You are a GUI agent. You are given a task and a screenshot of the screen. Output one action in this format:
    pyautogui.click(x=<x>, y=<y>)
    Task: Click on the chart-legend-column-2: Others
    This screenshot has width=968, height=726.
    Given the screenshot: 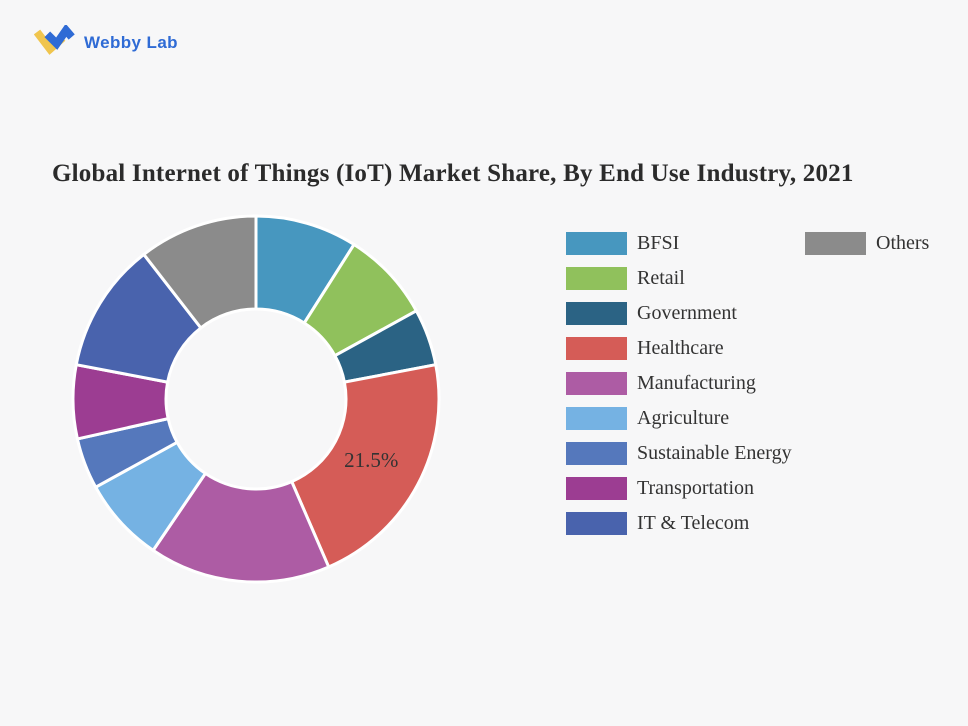 What is the action you would take?
    pyautogui.click(x=867, y=249)
    